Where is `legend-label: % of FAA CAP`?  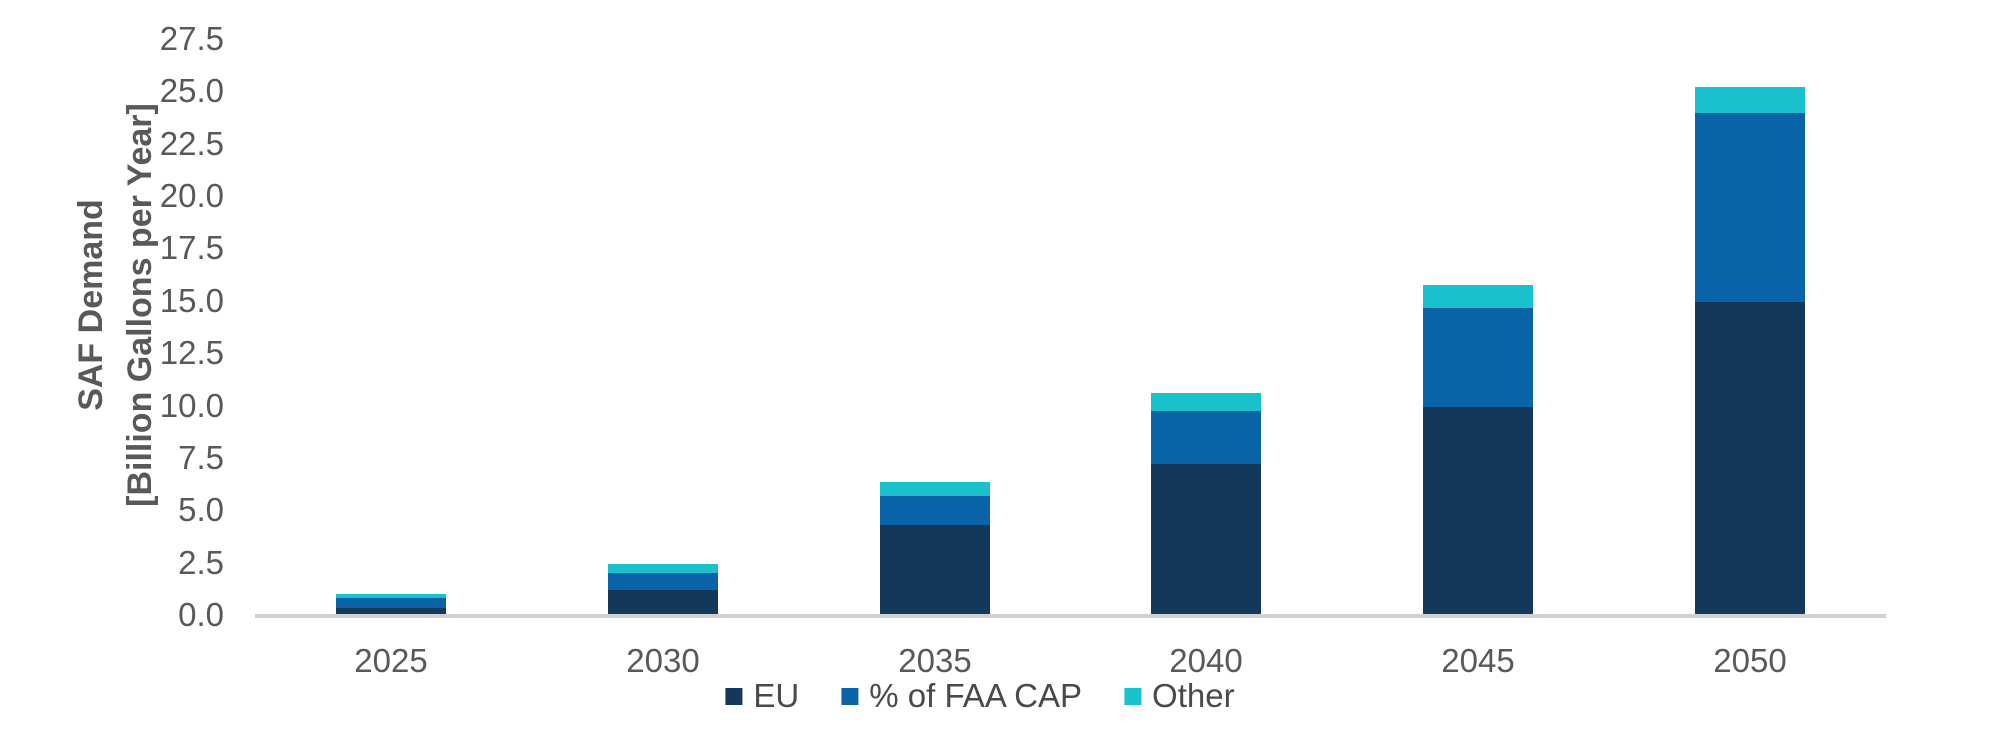
legend-label: % of FAA CAP is located at coordinates (976, 695).